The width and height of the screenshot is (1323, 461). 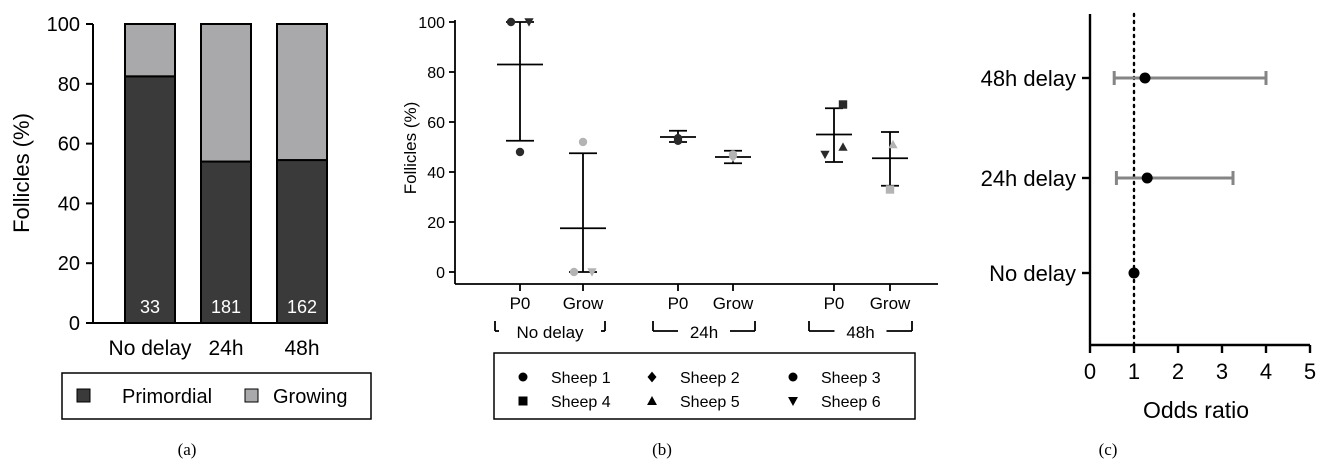 I want to click on panel-a-x-tick-label: 24h, so click(x=225, y=348).